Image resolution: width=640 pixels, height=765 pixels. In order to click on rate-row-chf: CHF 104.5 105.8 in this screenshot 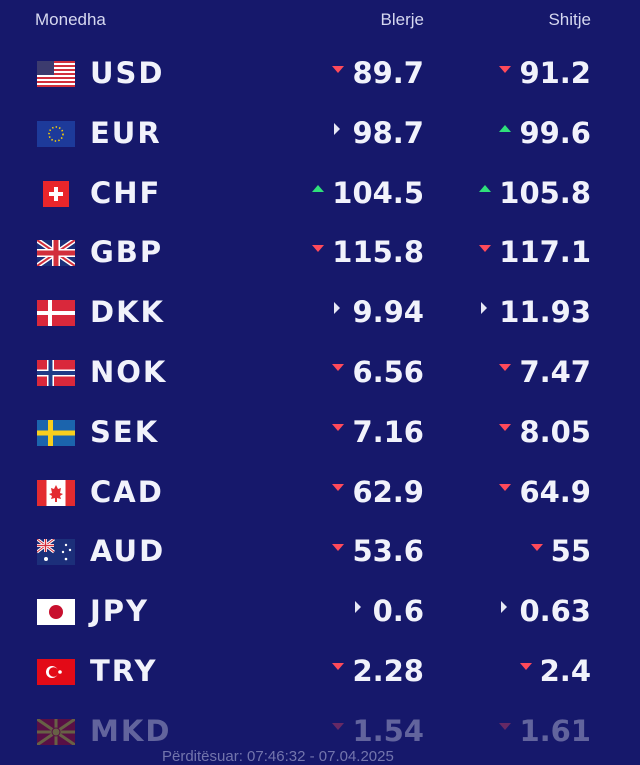, I will do `click(320, 194)`.